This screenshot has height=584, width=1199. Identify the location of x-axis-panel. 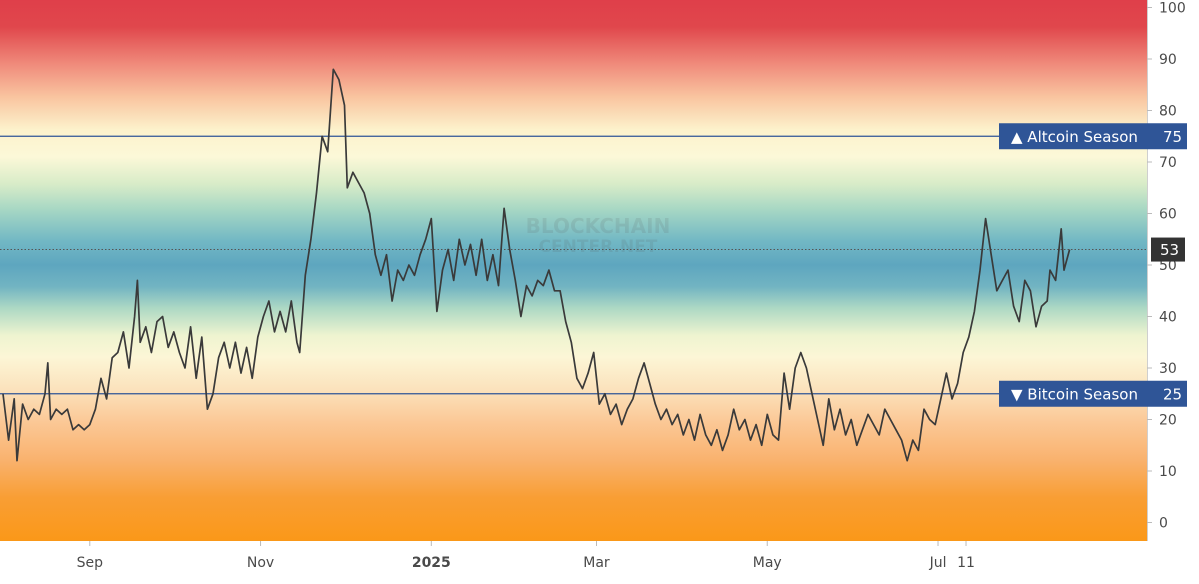
(599, 560).